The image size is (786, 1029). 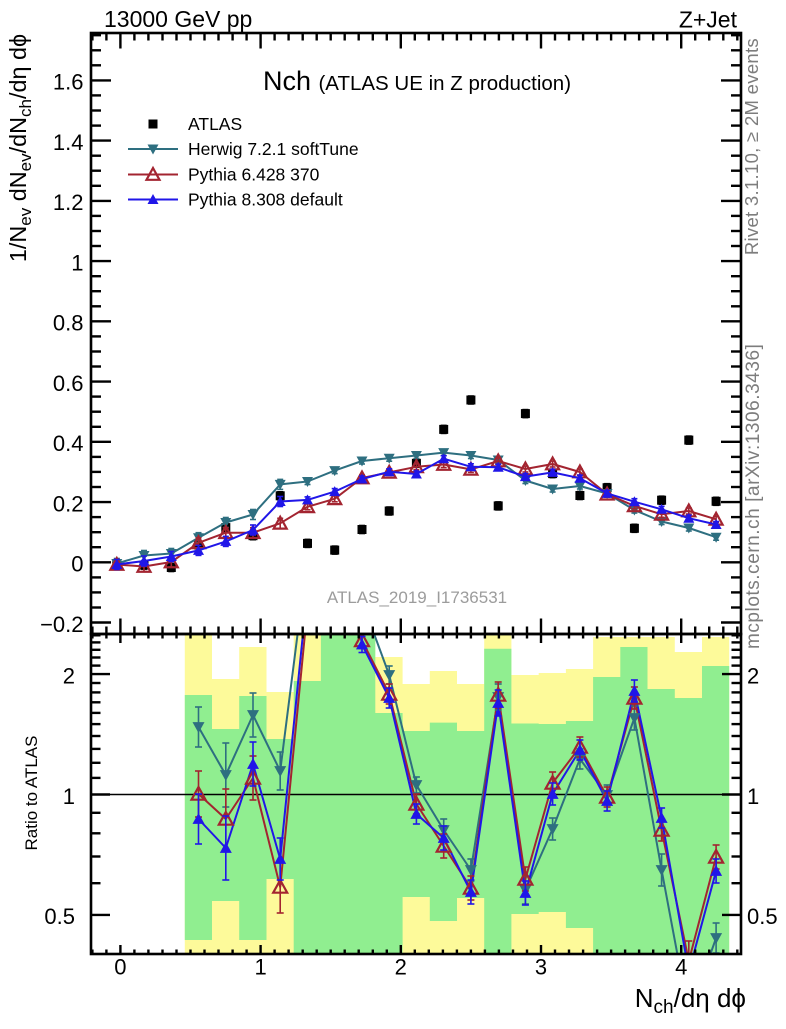 I want to click on svg-text: 0.8, so click(x=68, y=323).